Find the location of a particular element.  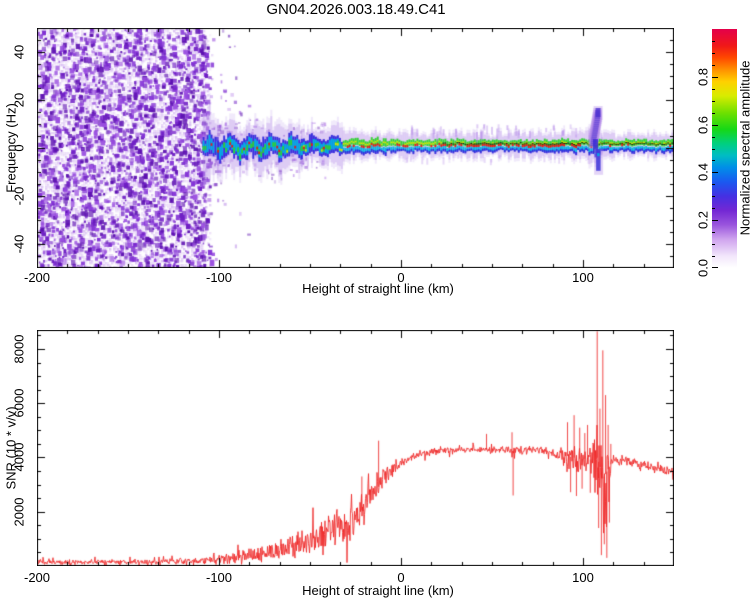

y-tick-label: 8000 is located at coordinates (19, 349).